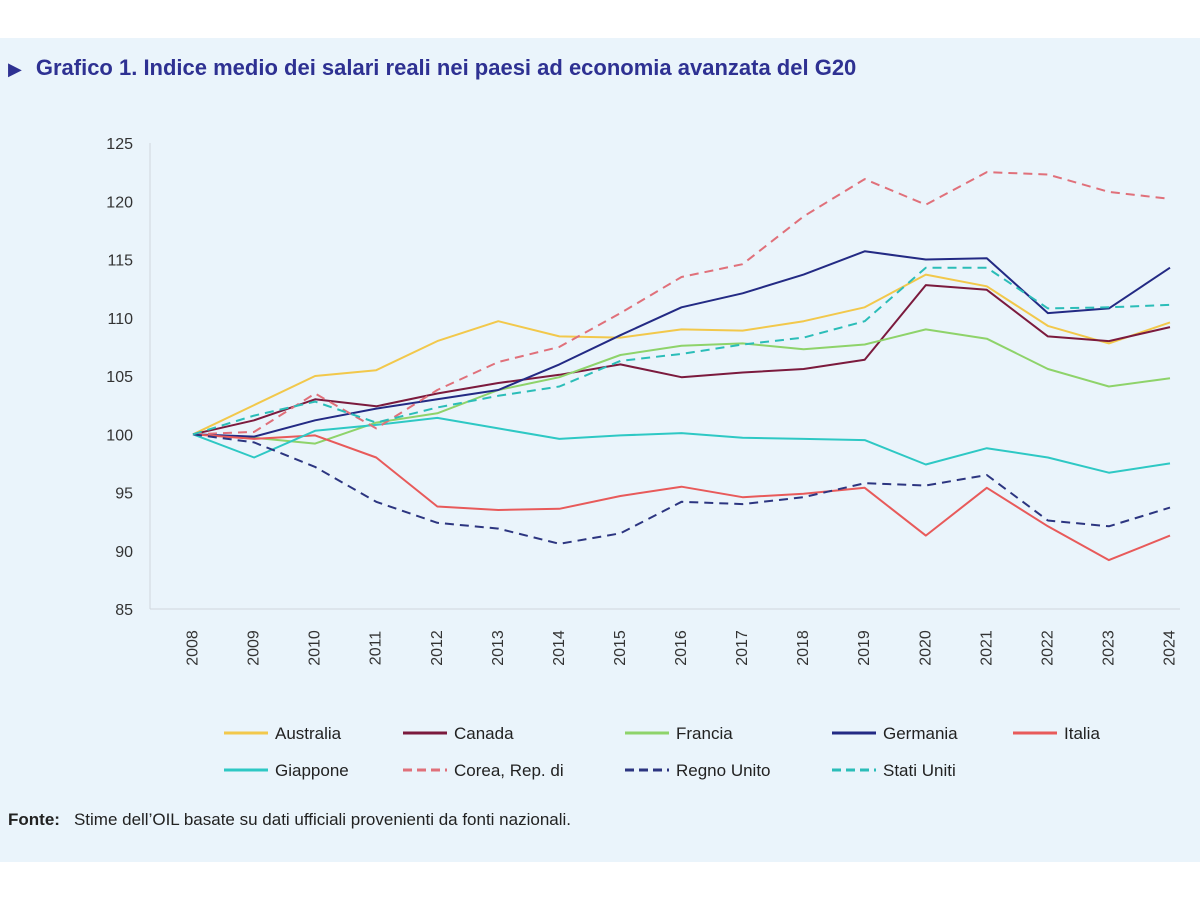  Describe the element at coordinates (1082, 733) in the screenshot. I see `legend-label: Italia` at that location.